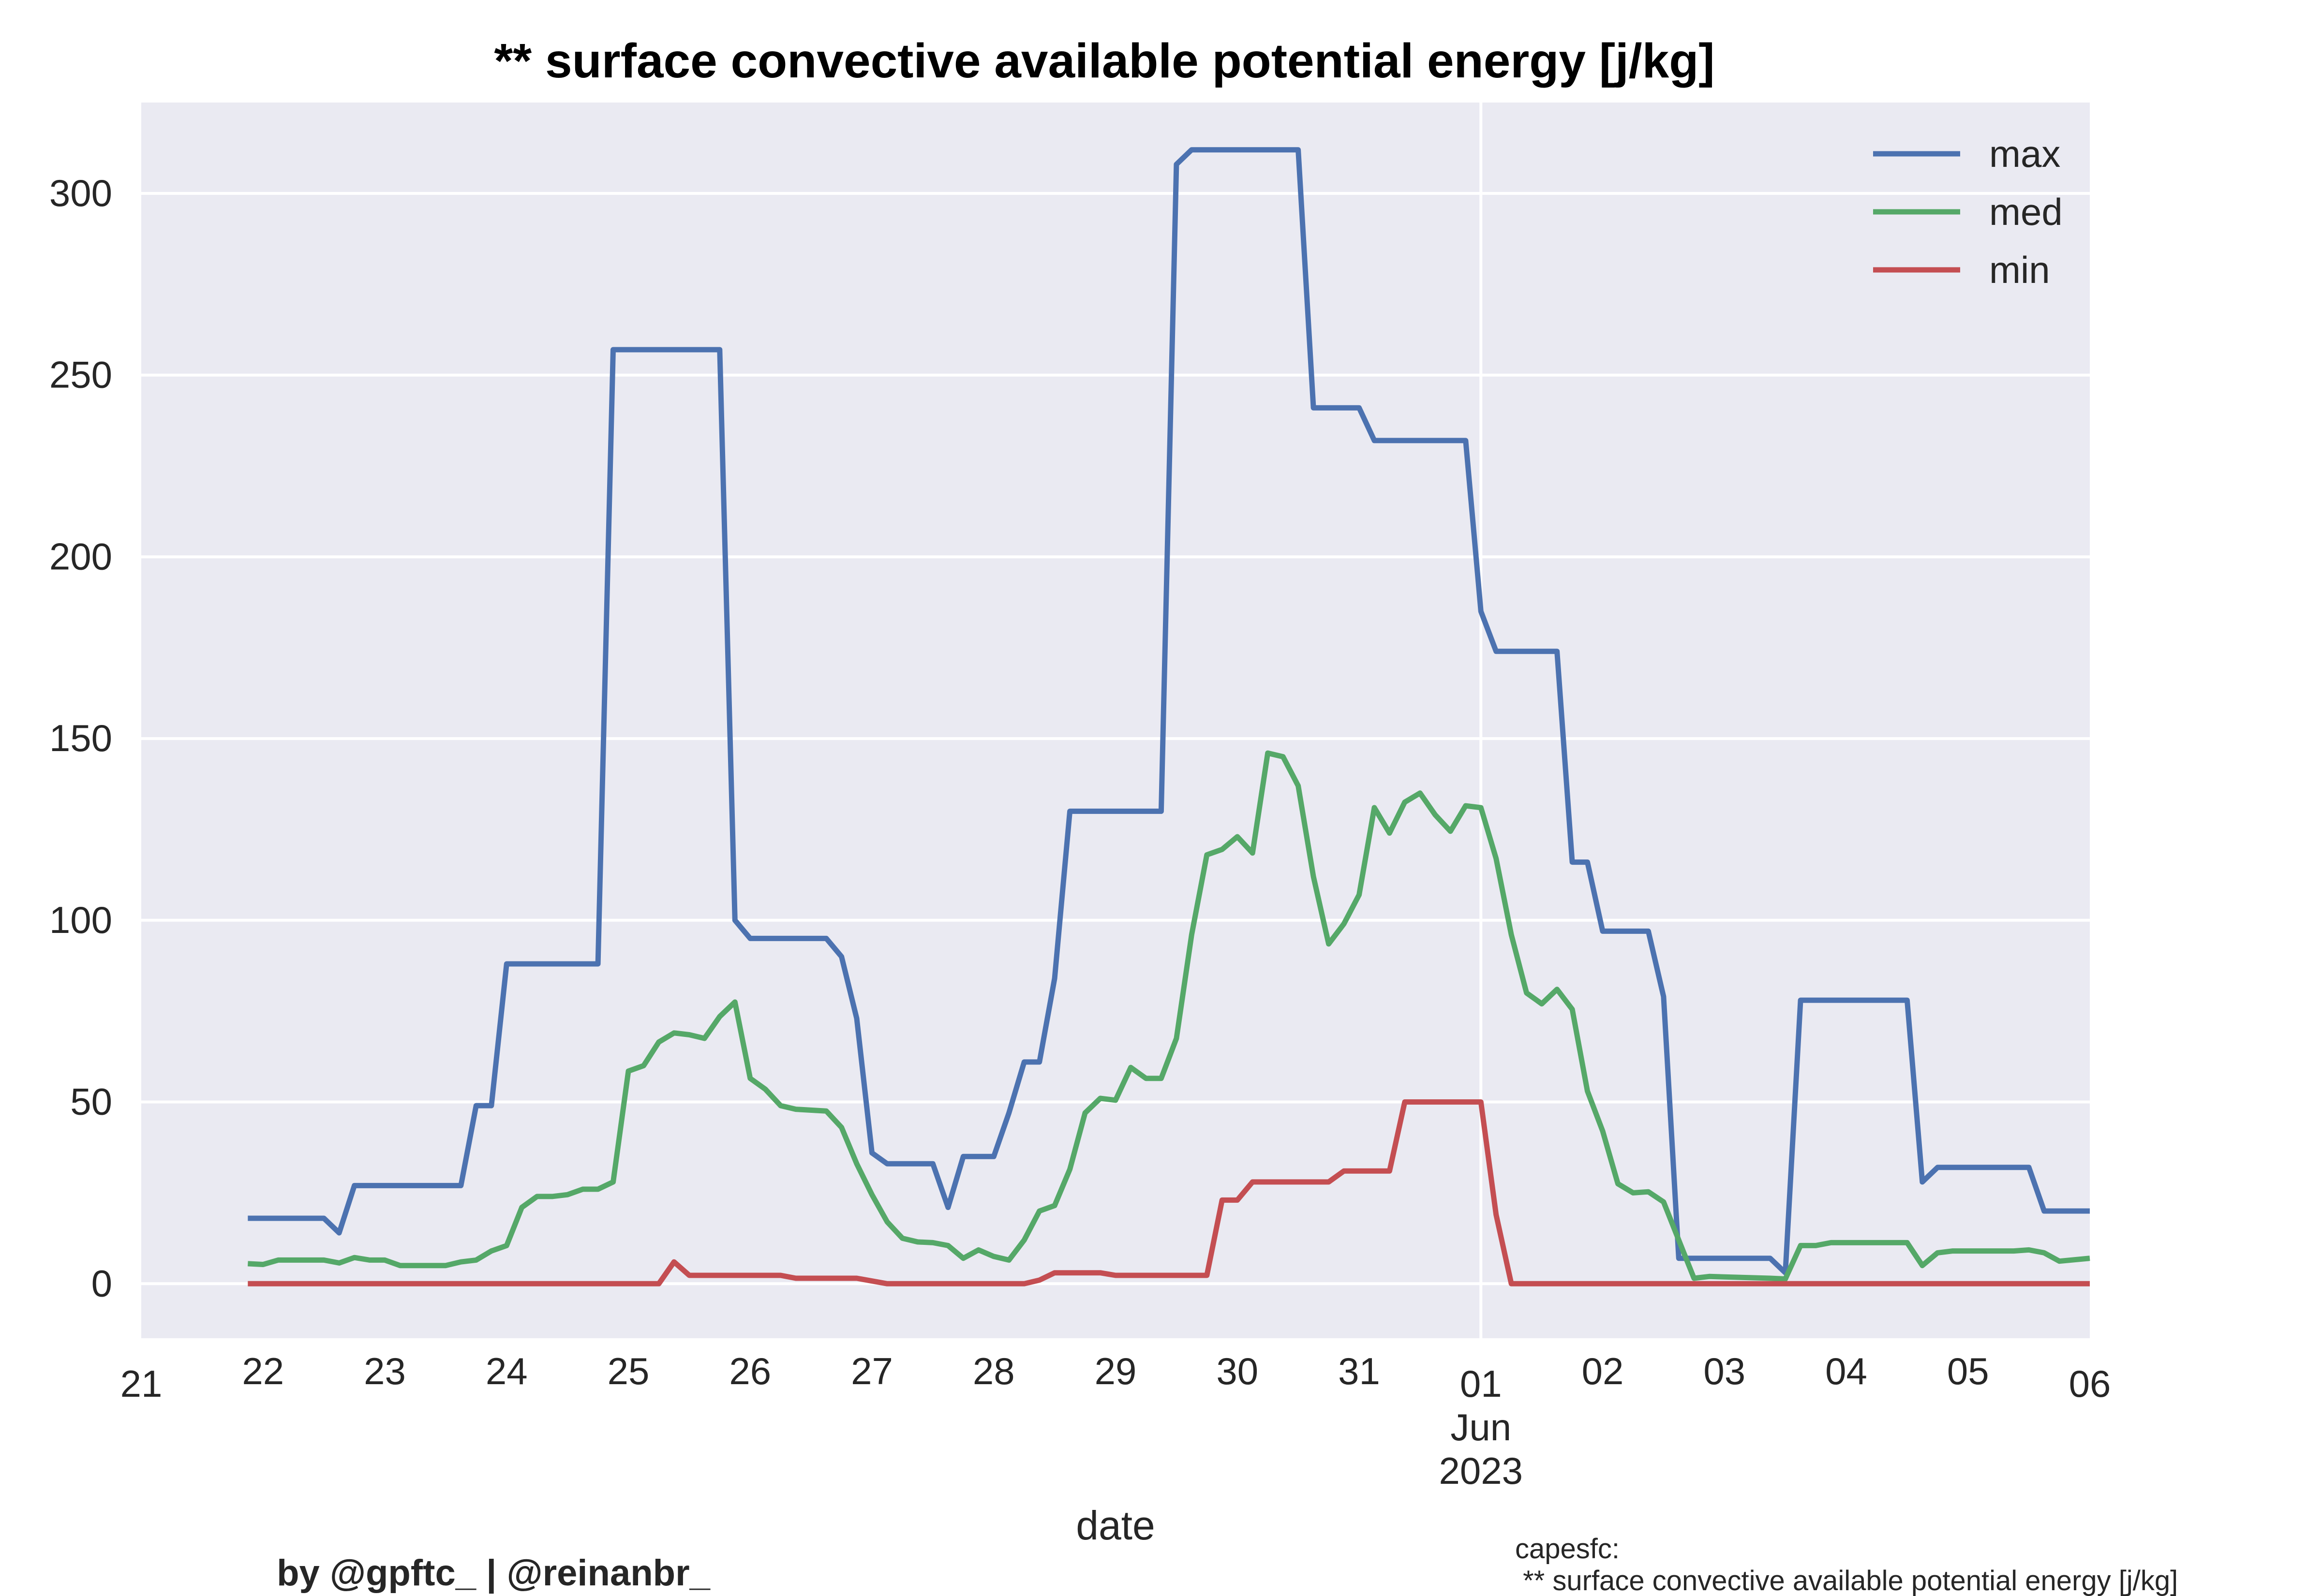 The image size is (2322, 1596). What do you see at coordinates (1846, 1371) in the screenshot?
I see `x-tick-label: 04` at bounding box center [1846, 1371].